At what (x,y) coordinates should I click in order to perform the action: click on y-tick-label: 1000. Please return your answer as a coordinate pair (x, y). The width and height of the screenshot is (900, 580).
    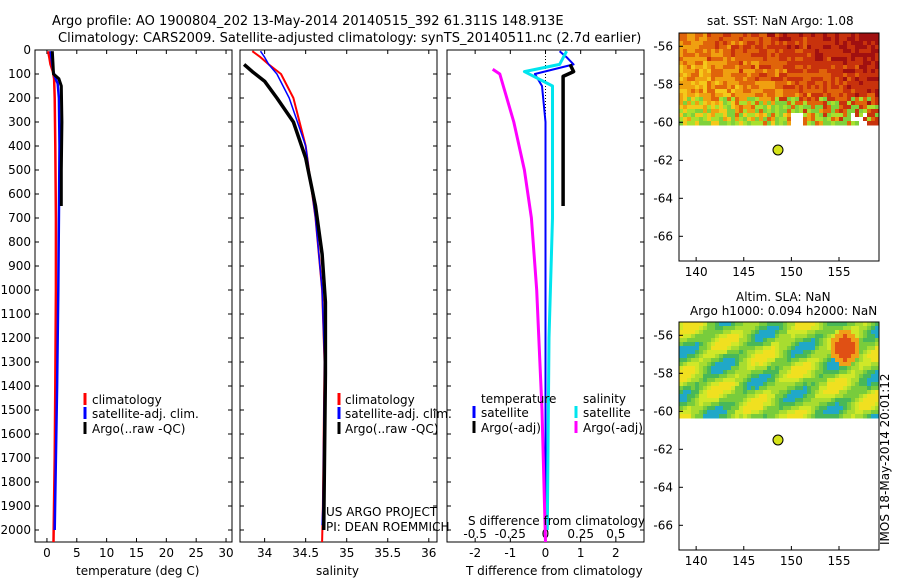
    Looking at the image, I should click on (15, 290).